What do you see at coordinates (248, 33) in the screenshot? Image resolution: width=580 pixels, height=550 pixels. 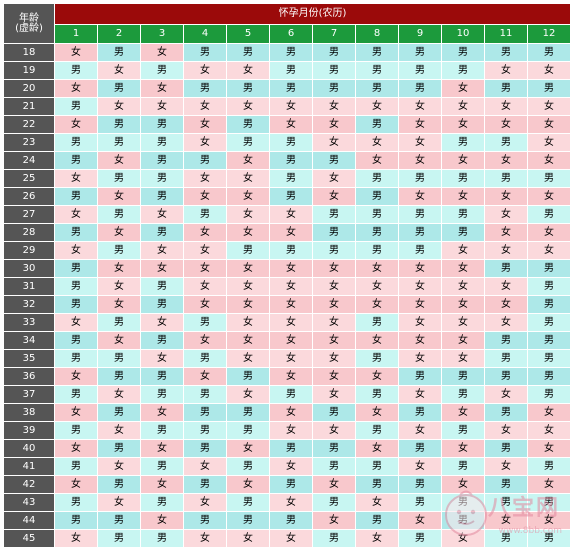 I see `month-header: 5` at bounding box center [248, 33].